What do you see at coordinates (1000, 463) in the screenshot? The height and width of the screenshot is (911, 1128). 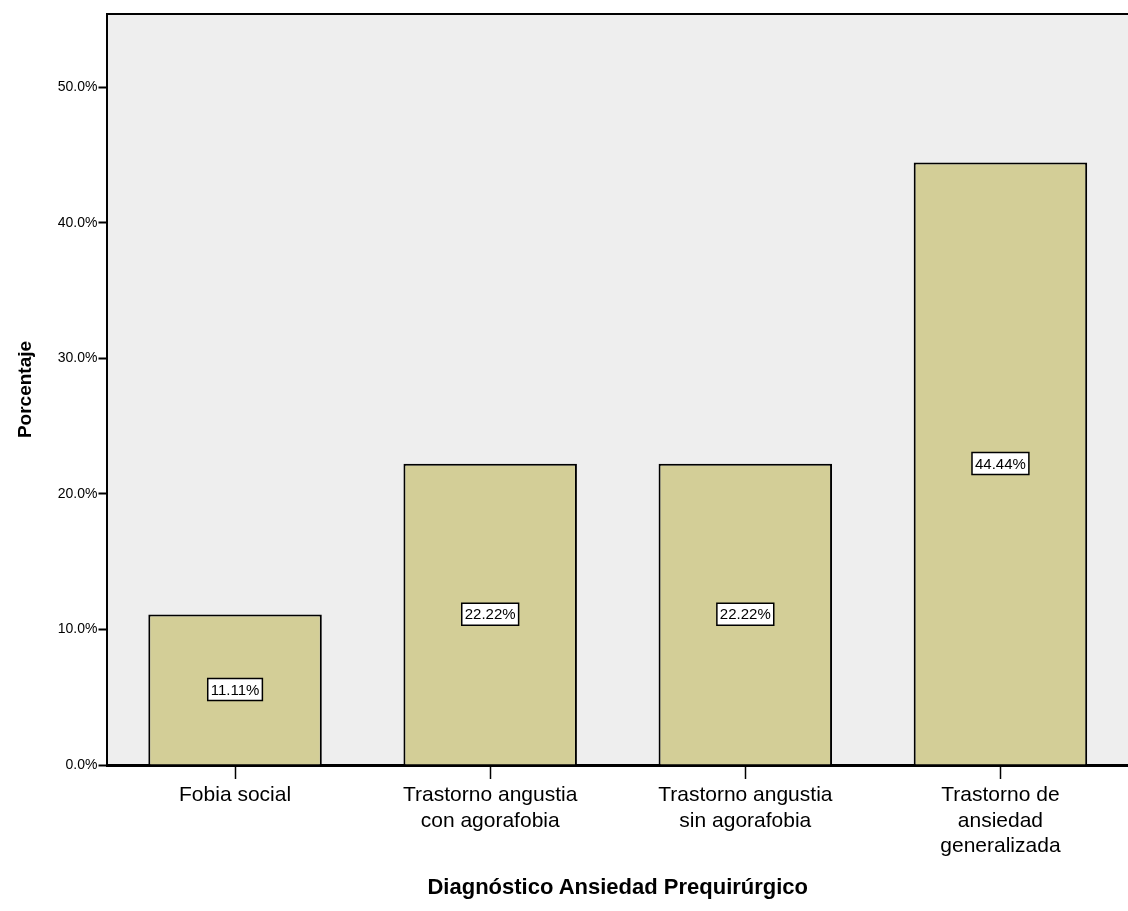 I see `data-label: 44.44%` at bounding box center [1000, 463].